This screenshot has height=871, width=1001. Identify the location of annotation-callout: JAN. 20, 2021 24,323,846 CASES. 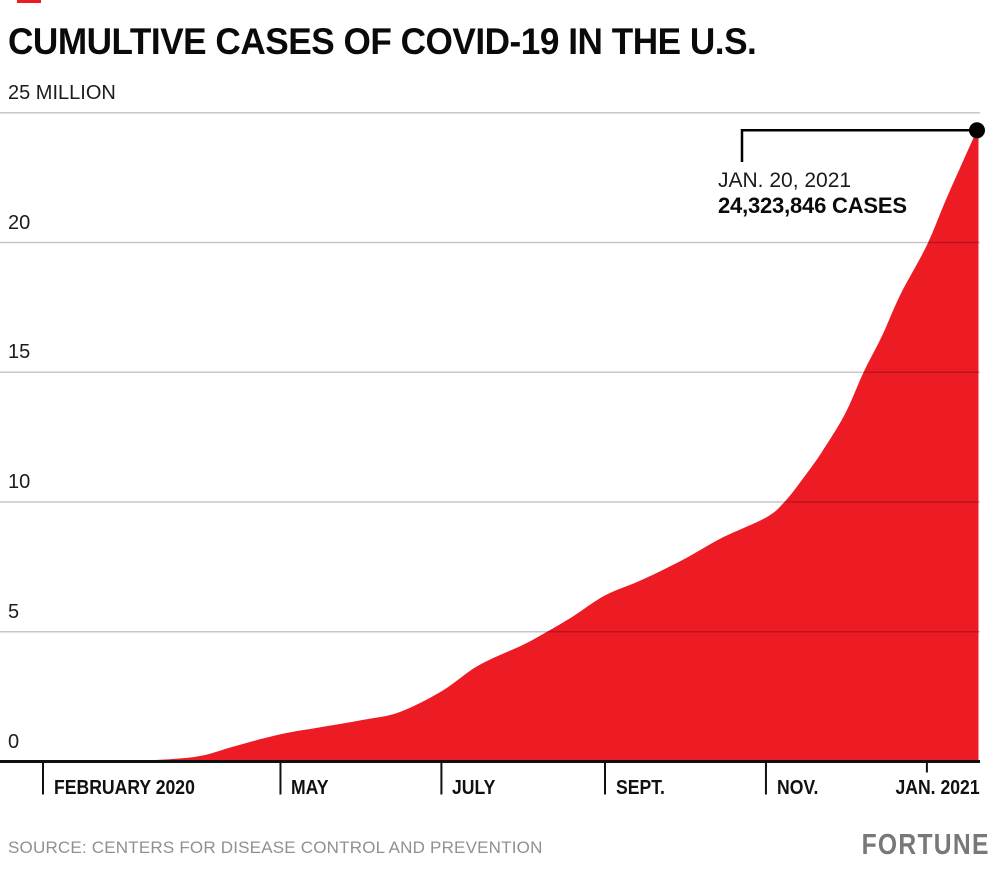
(812, 193).